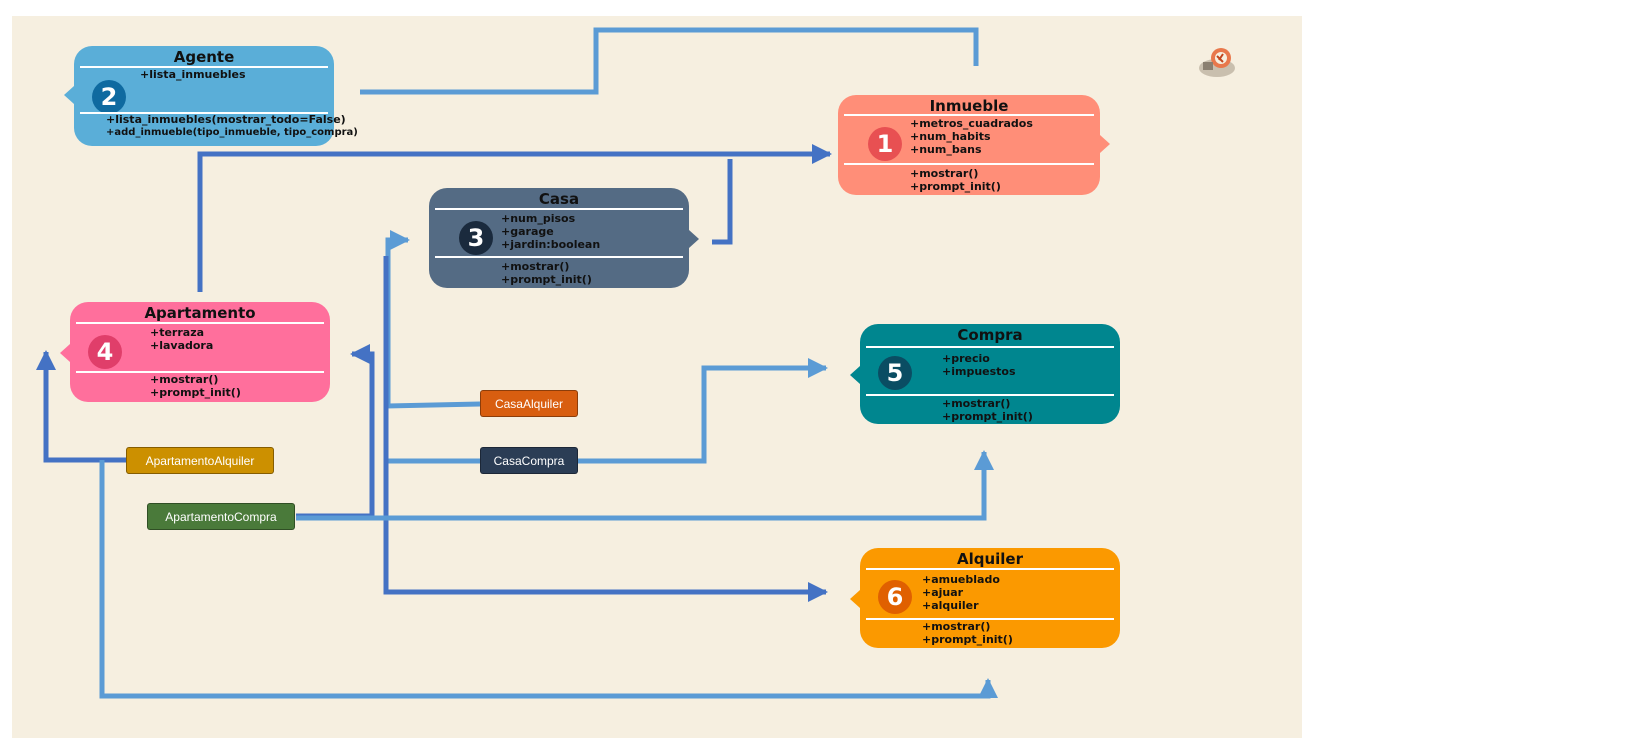  What do you see at coordinates (990, 559) in the screenshot?
I see `class-title: Alquiler` at bounding box center [990, 559].